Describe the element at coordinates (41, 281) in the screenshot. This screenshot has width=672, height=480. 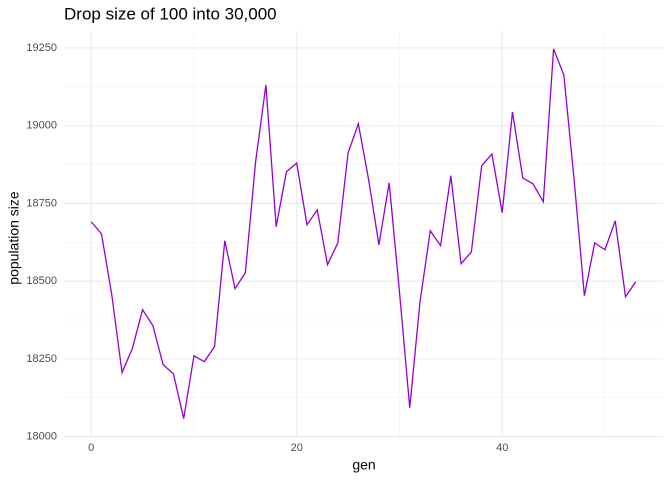
I see `y-tick-label: 18500` at that location.